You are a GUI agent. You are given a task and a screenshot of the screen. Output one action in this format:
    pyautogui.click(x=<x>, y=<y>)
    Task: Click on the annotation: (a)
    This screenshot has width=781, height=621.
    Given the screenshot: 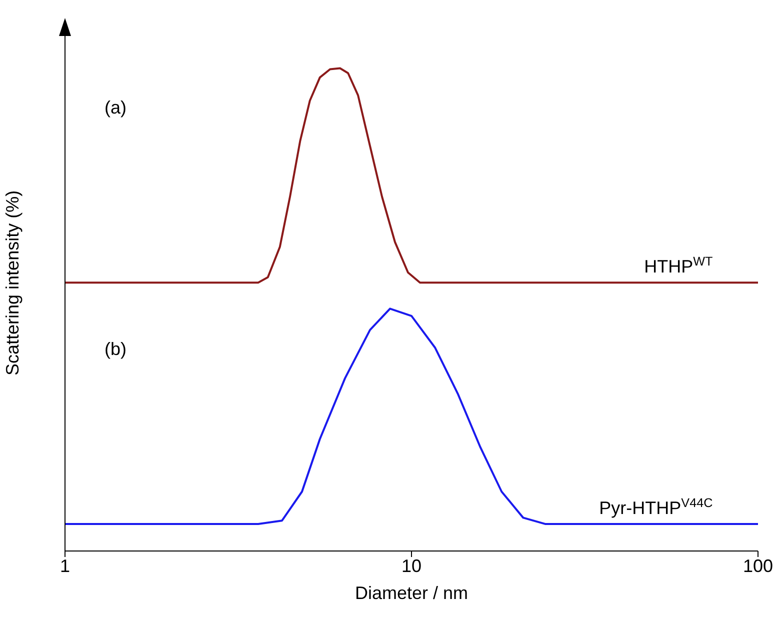 What is the action you would take?
    pyautogui.click(x=115, y=108)
    